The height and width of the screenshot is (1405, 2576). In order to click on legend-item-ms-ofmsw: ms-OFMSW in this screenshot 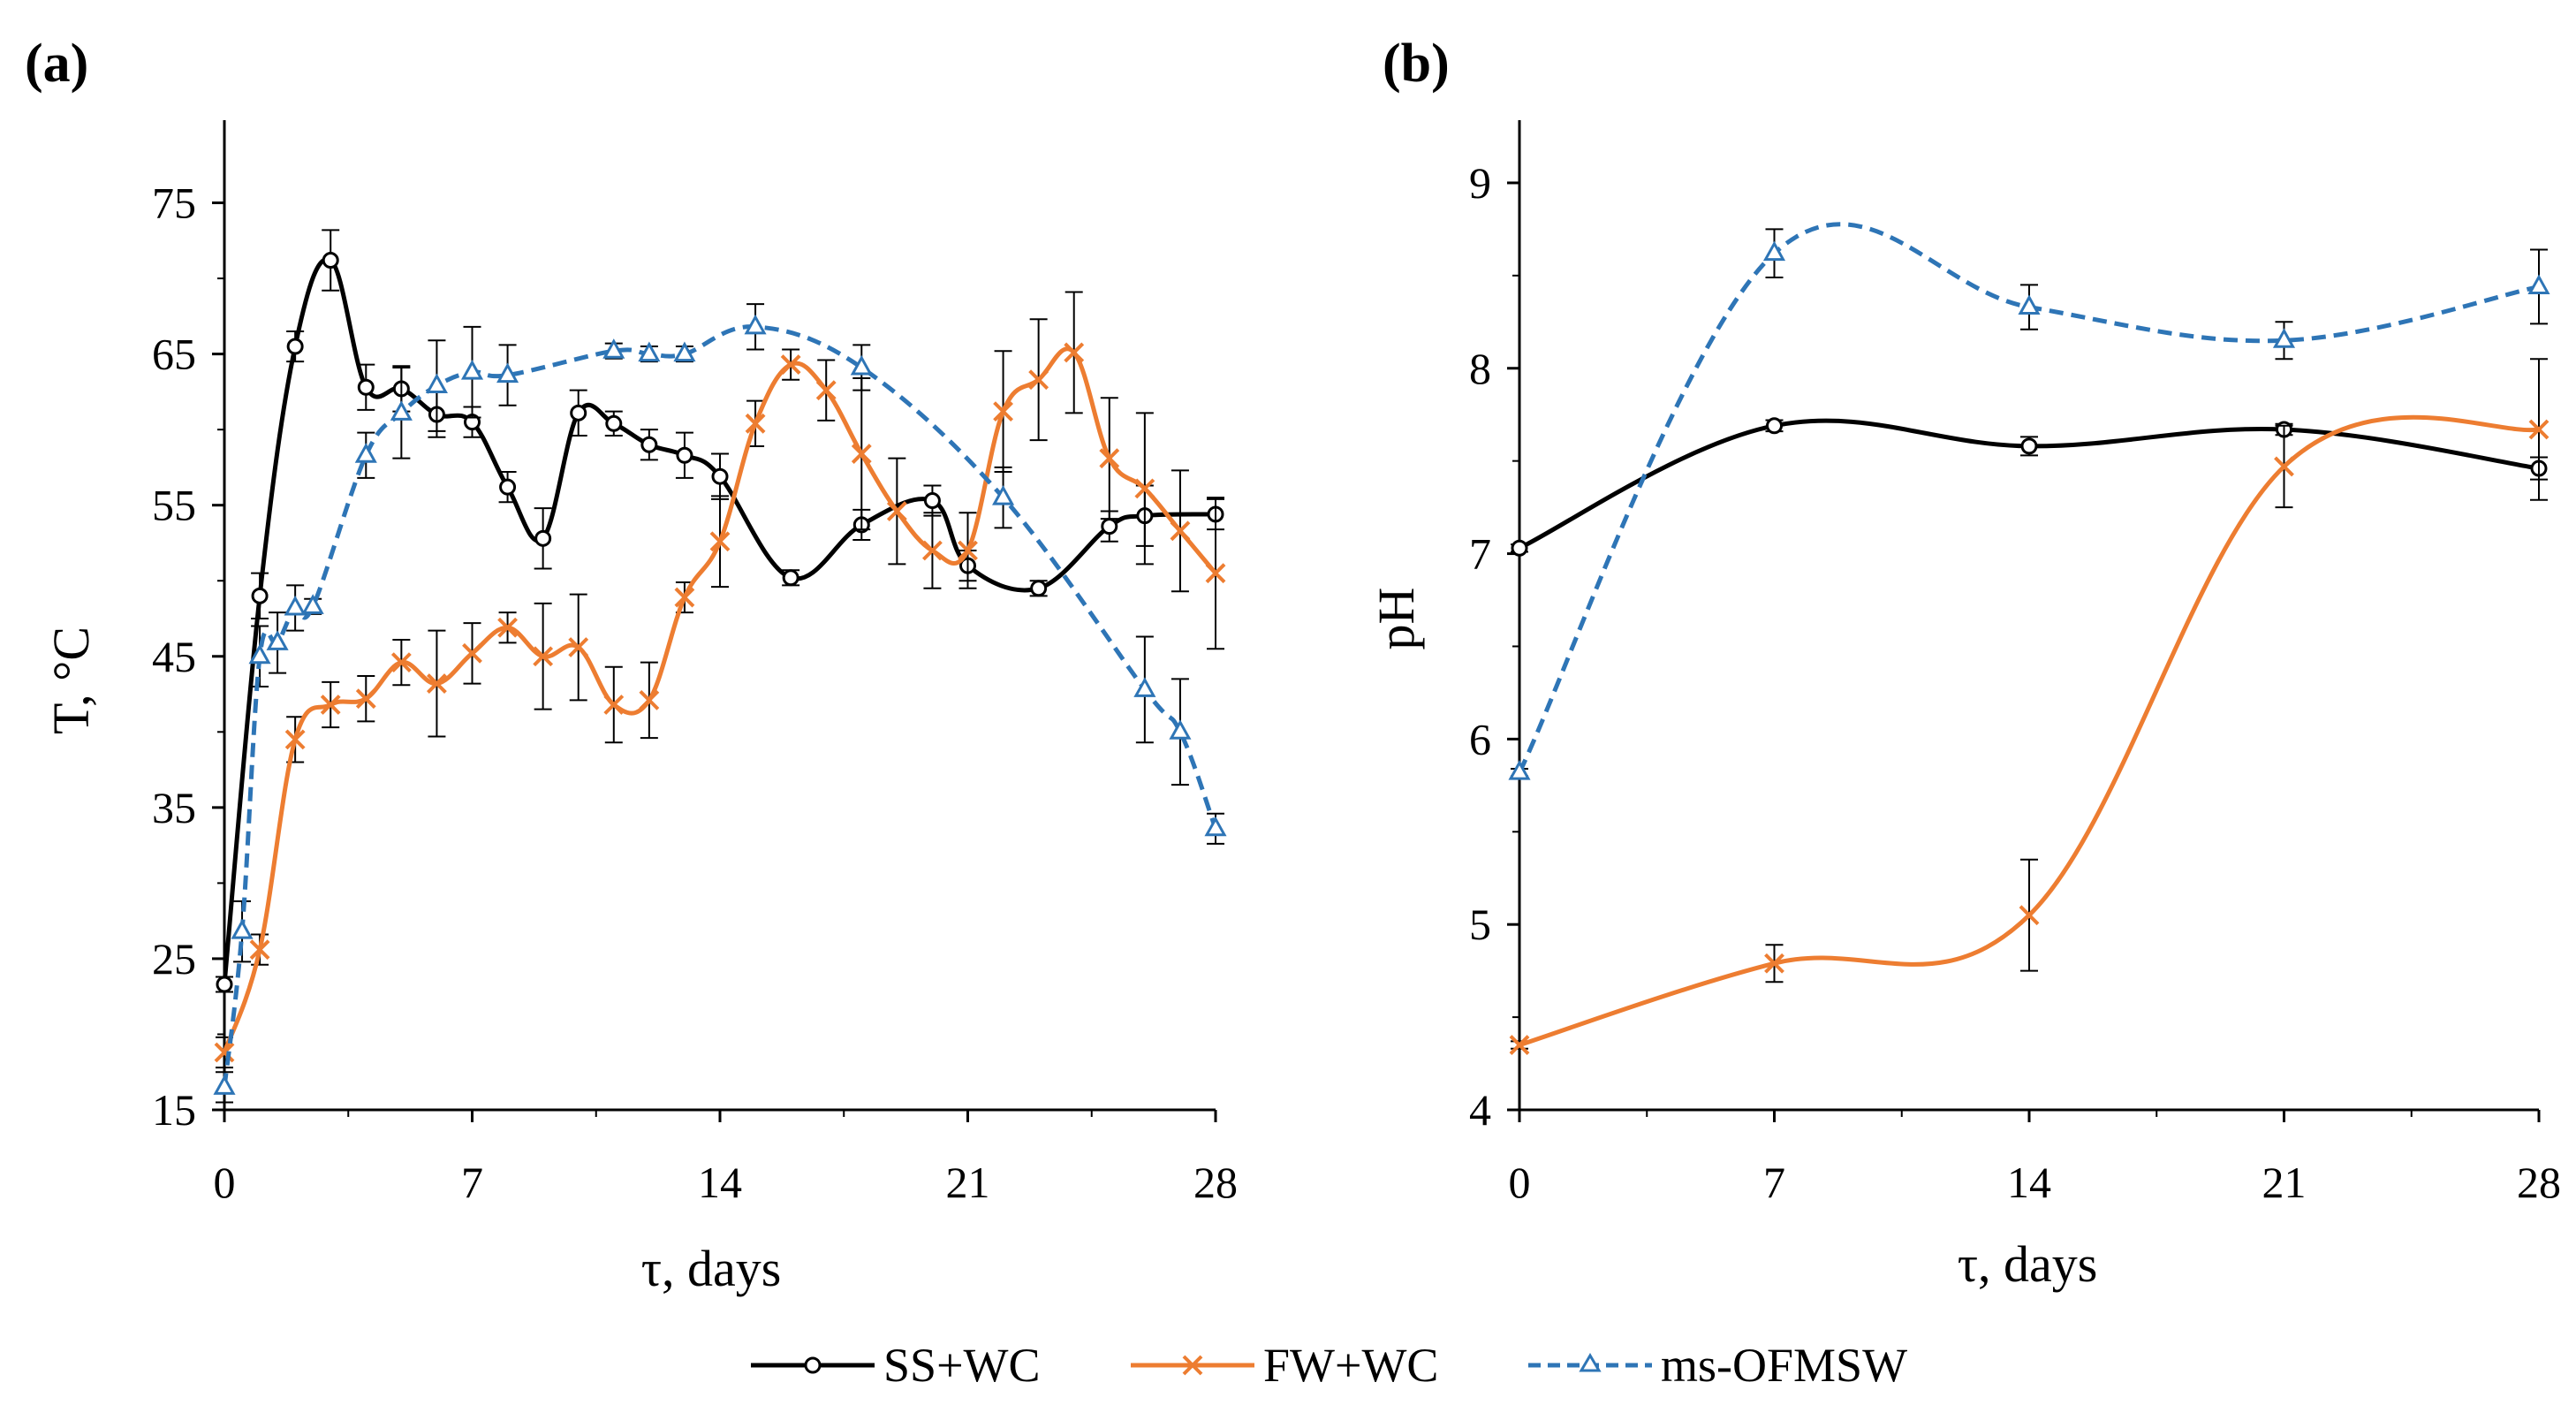, I will do `click(1717, 1365)`.